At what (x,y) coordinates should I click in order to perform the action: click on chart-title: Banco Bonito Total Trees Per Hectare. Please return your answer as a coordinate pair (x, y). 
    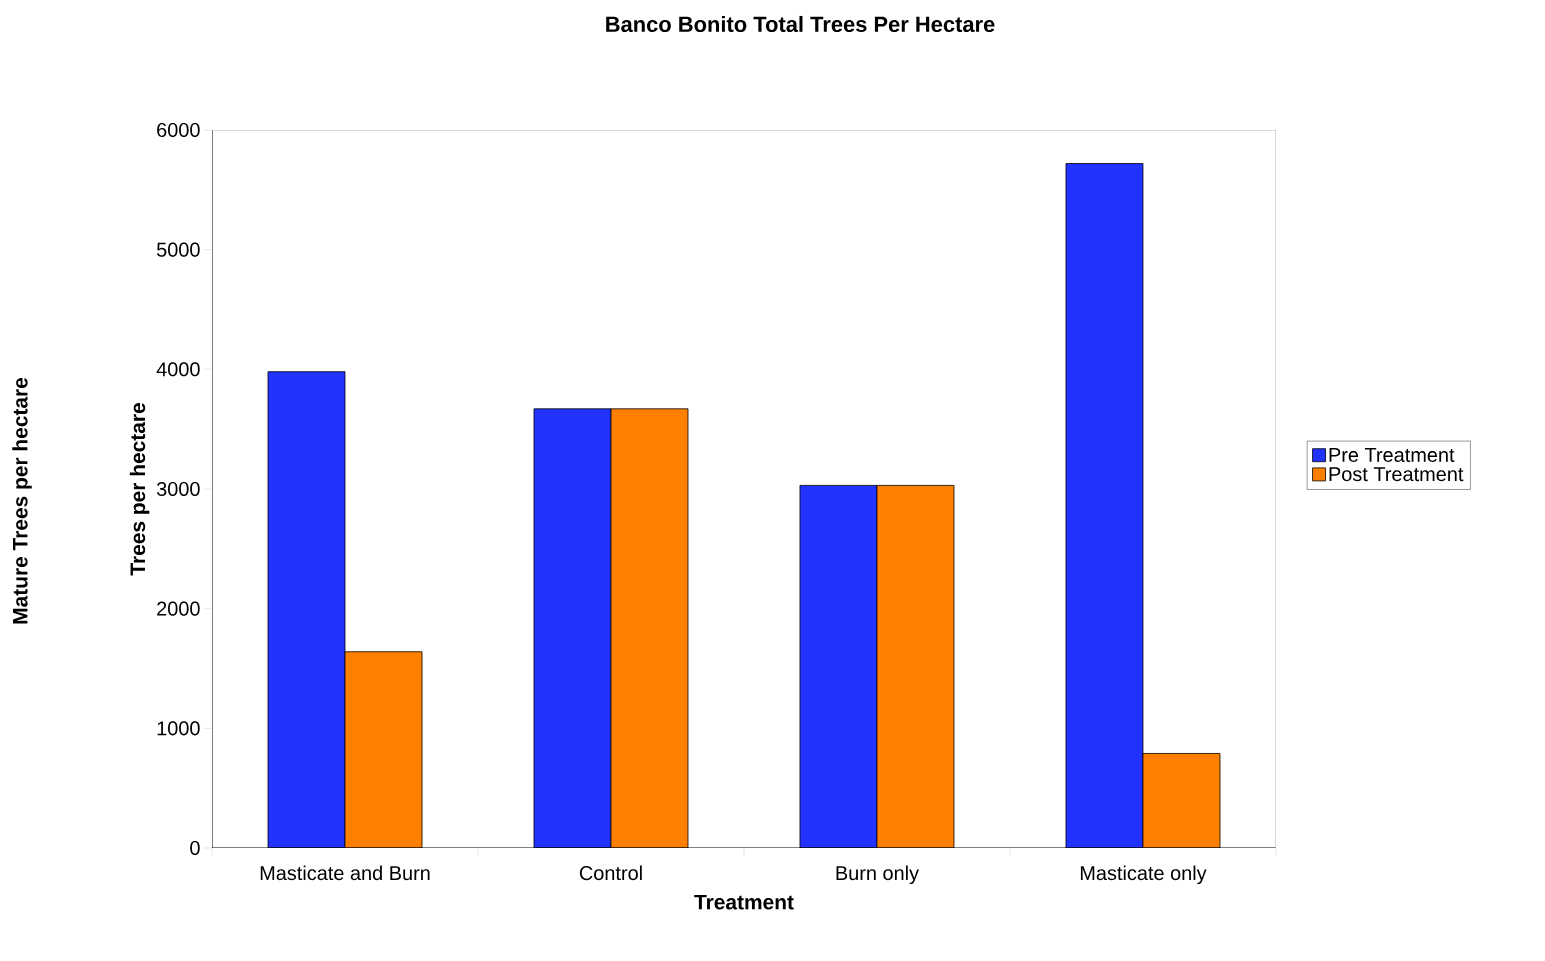
    Looking at the image, I should click on (800, 24).